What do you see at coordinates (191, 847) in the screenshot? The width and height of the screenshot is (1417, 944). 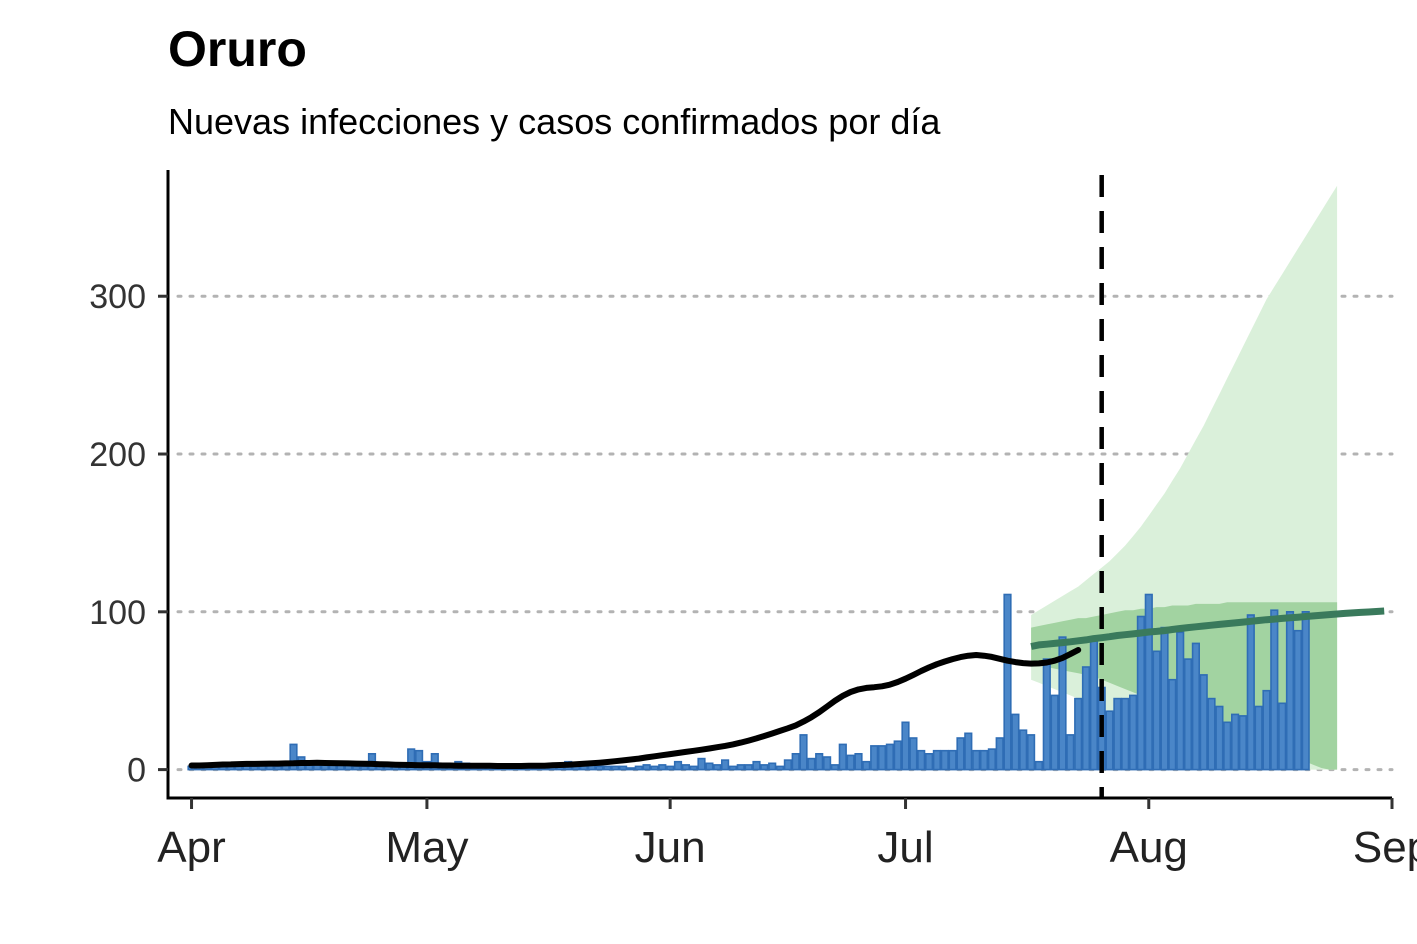 I see `x-tick-label: Apr` at bounding box center [191, 847].